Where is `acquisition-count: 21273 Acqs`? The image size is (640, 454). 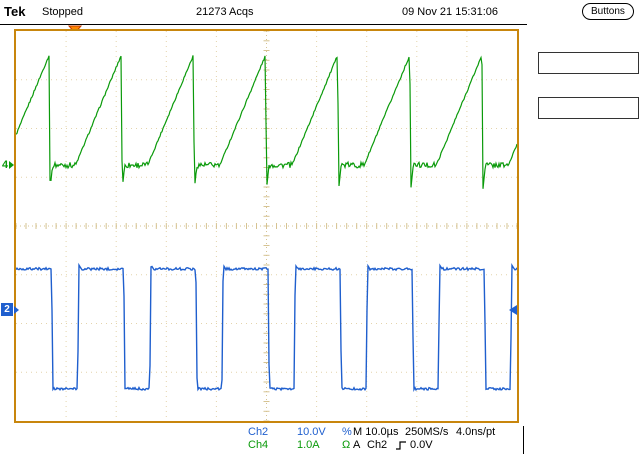 acquisition-count: 21273 Acqs is located at coordinates (225, 12).